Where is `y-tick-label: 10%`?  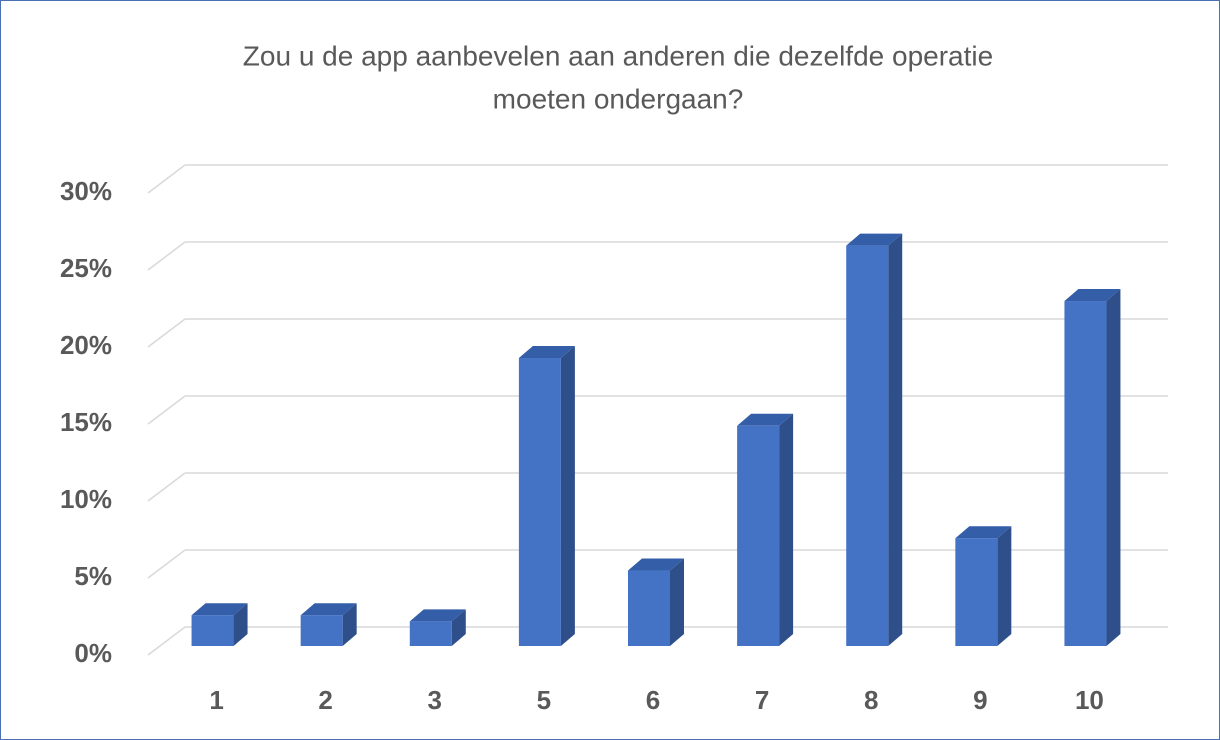
y-tick-label: 10% is located at coordinates (86, 499).